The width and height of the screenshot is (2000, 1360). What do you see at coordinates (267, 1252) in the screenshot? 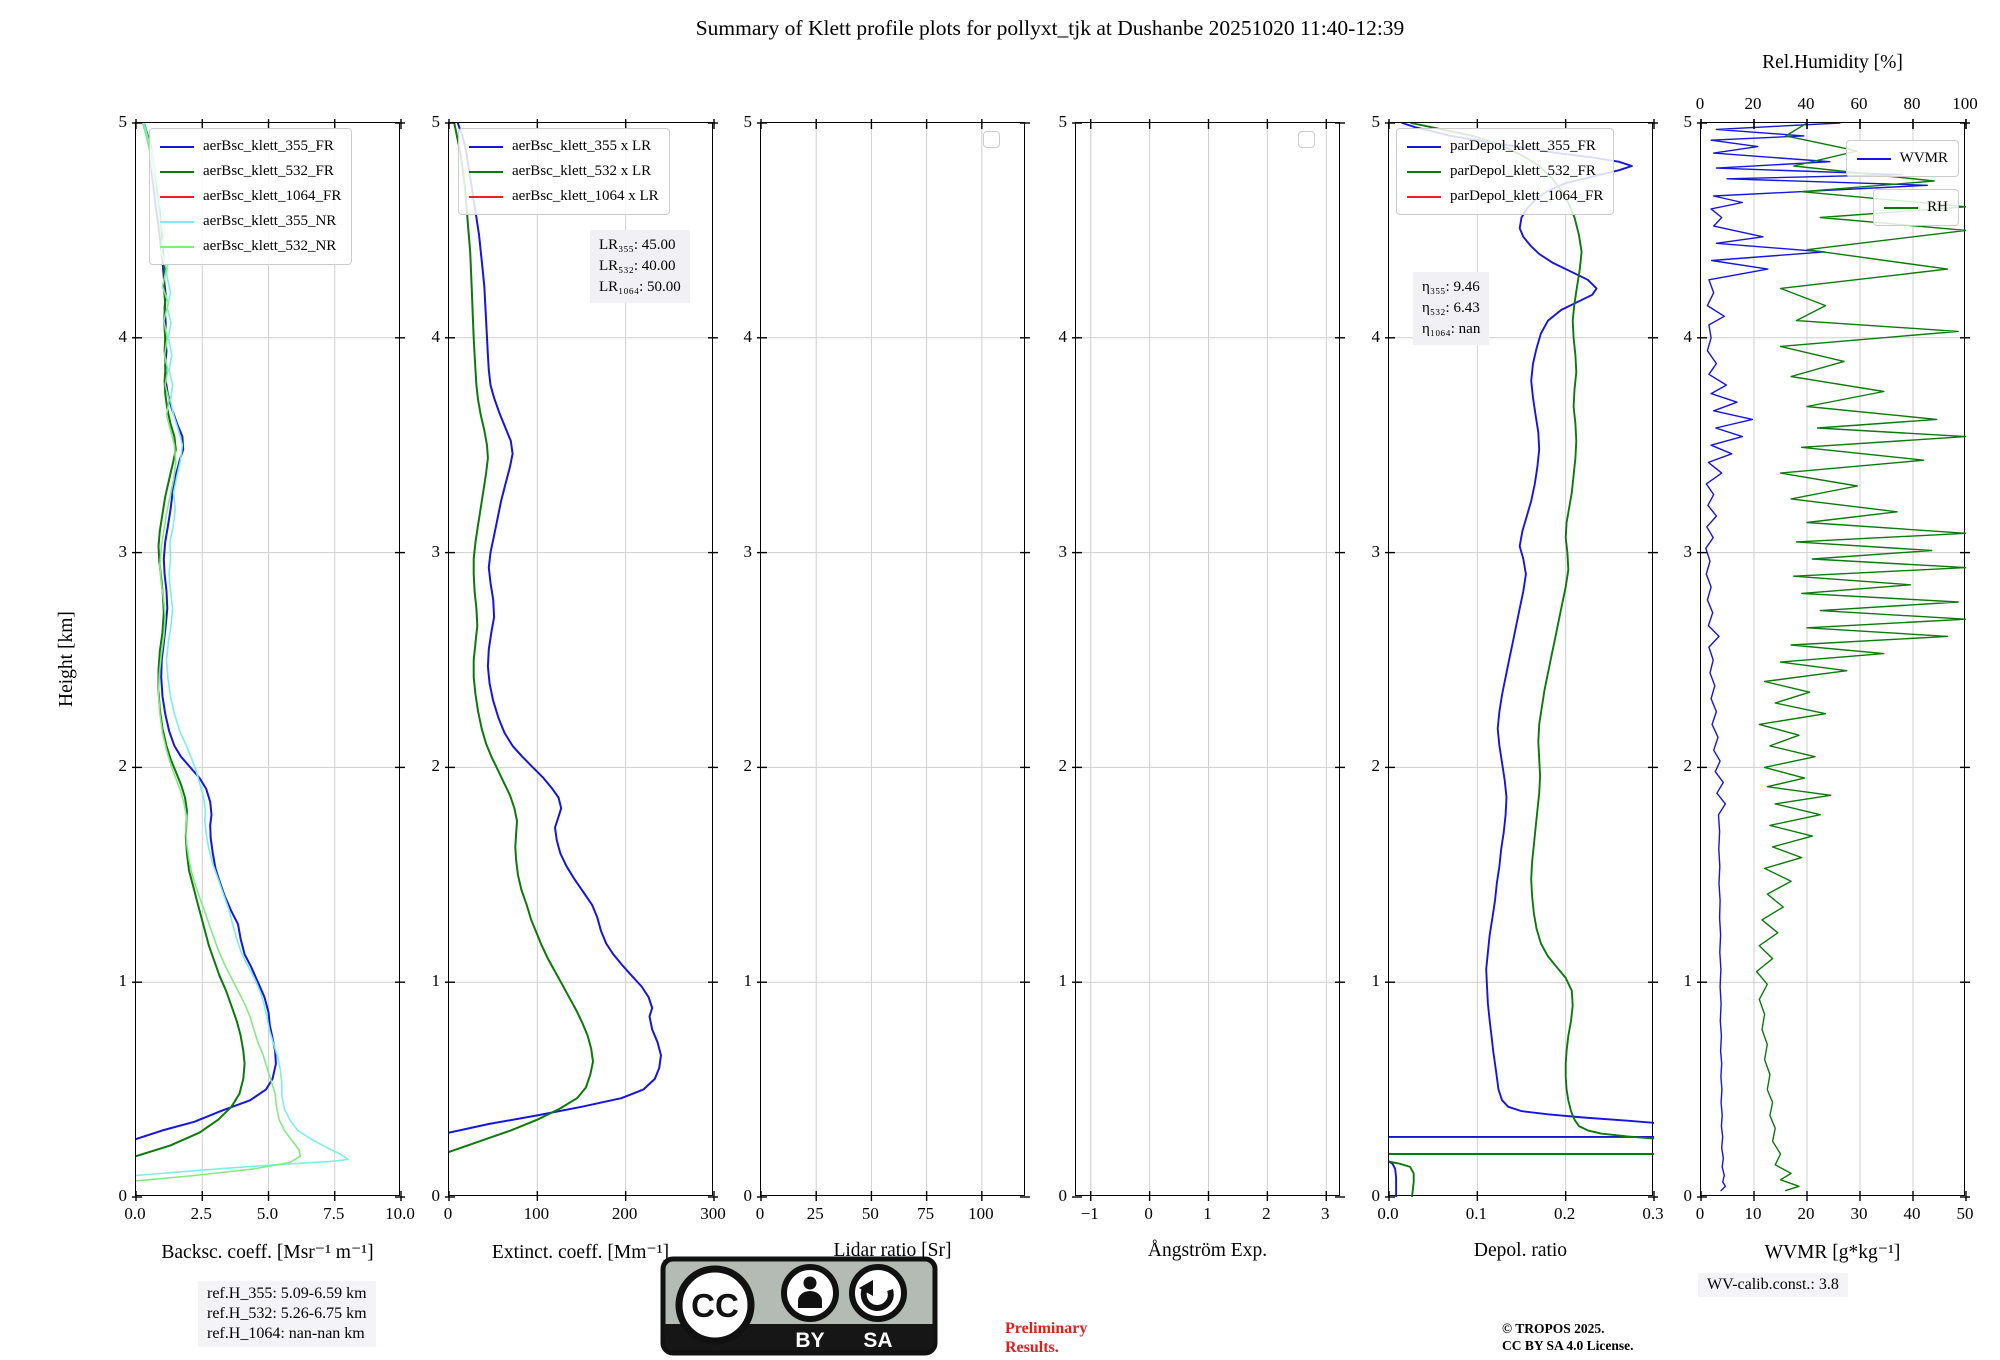
I see `backscatter-axis-label: Backsc. coeff. [Msr⁻¹ m⁻¹]` at bounding box center [267, 1252].